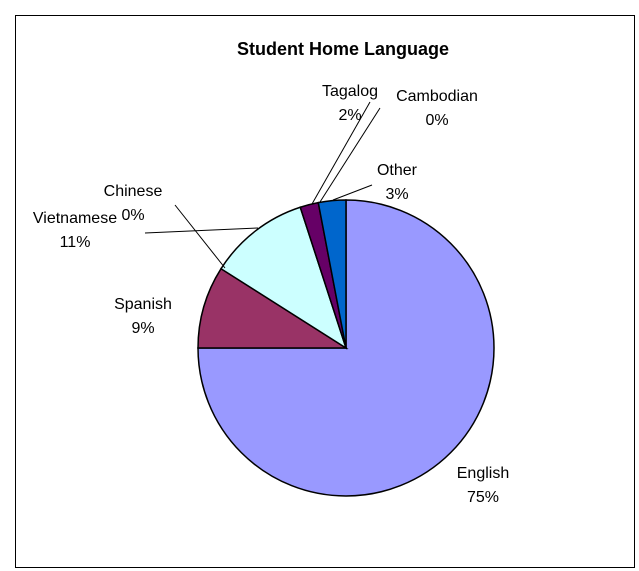  I want to click on leader-line-other, so click(352, 192).